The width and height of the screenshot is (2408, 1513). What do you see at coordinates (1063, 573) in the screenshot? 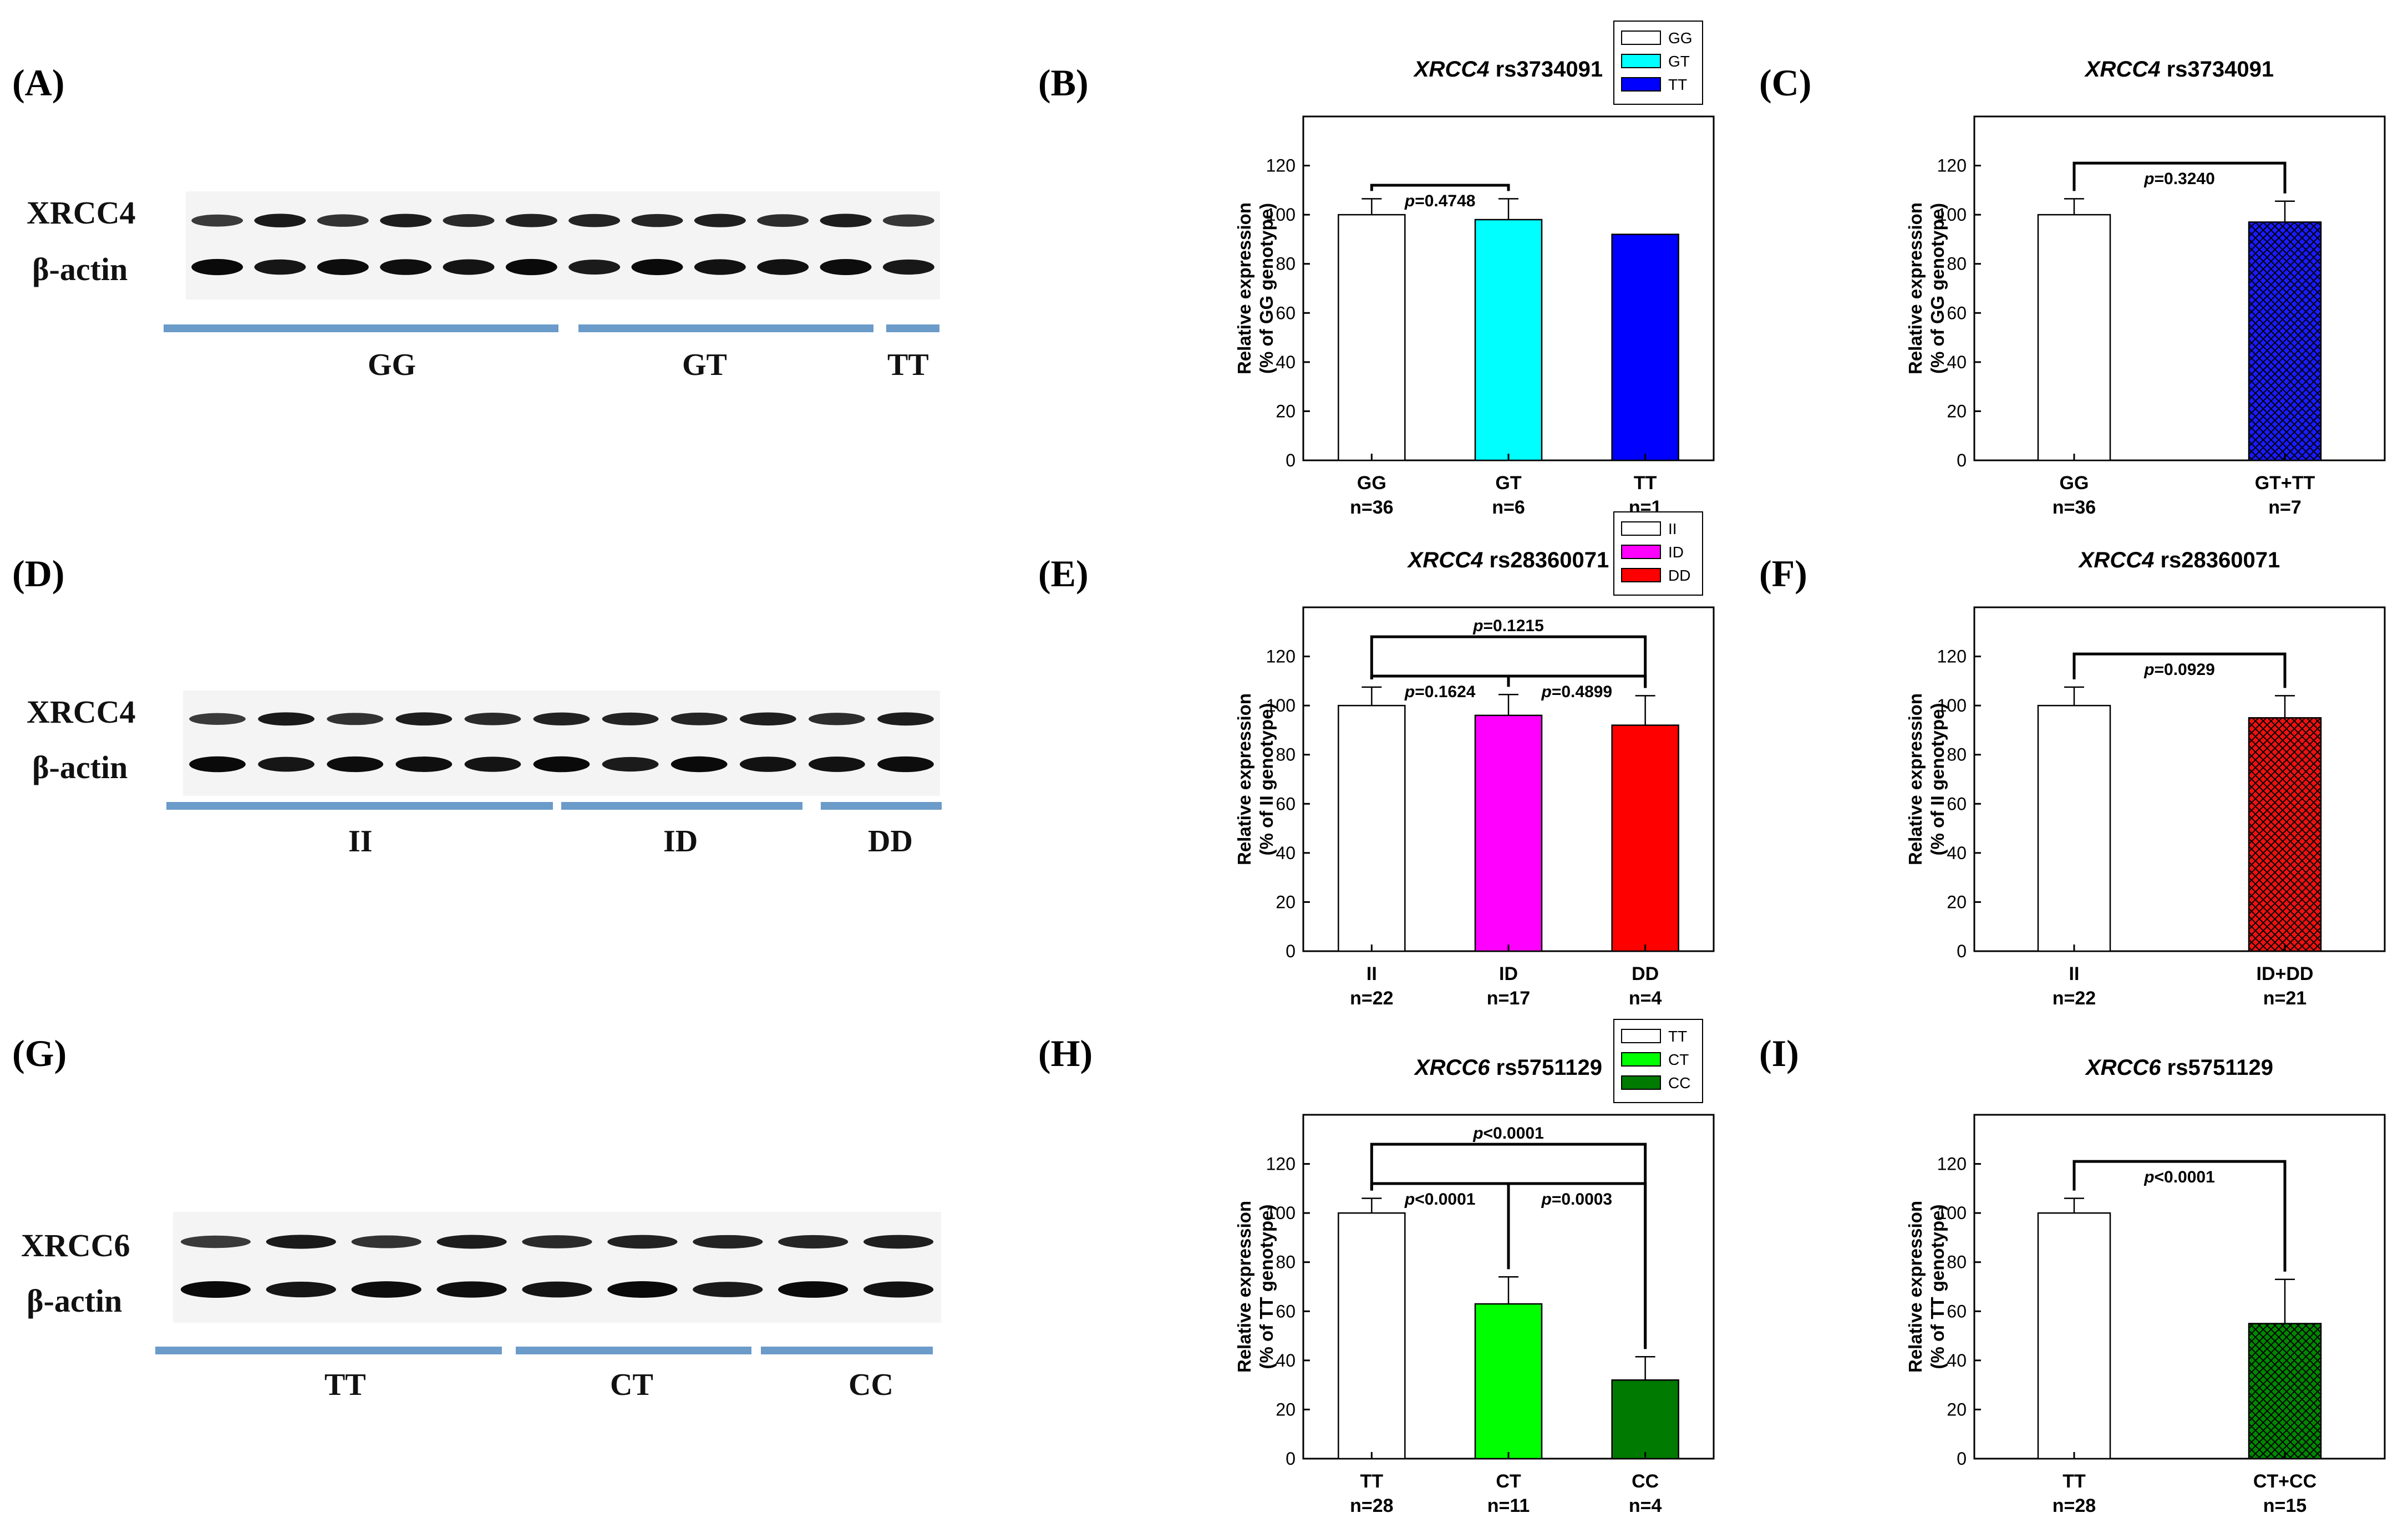
I see `panel-label-e: (E)` at bounding box center [1063, 573].